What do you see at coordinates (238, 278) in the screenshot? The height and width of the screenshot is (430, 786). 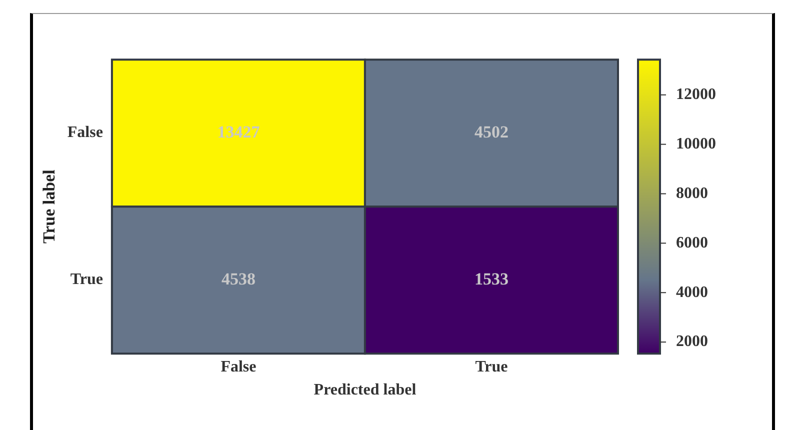 I see `data-label: 4538` at bounding box center [238, 278].